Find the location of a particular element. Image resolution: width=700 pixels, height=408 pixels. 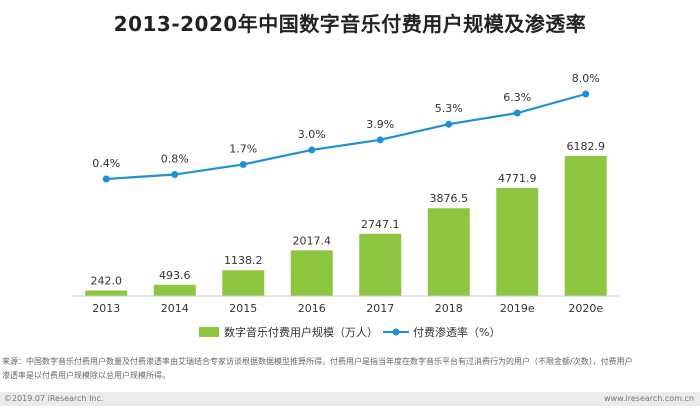

bar-2020e is located at coordinates (585, 226).